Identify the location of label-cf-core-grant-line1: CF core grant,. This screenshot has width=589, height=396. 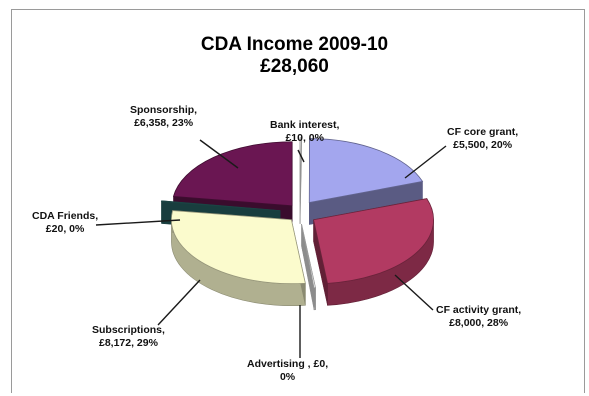
(483, 132).